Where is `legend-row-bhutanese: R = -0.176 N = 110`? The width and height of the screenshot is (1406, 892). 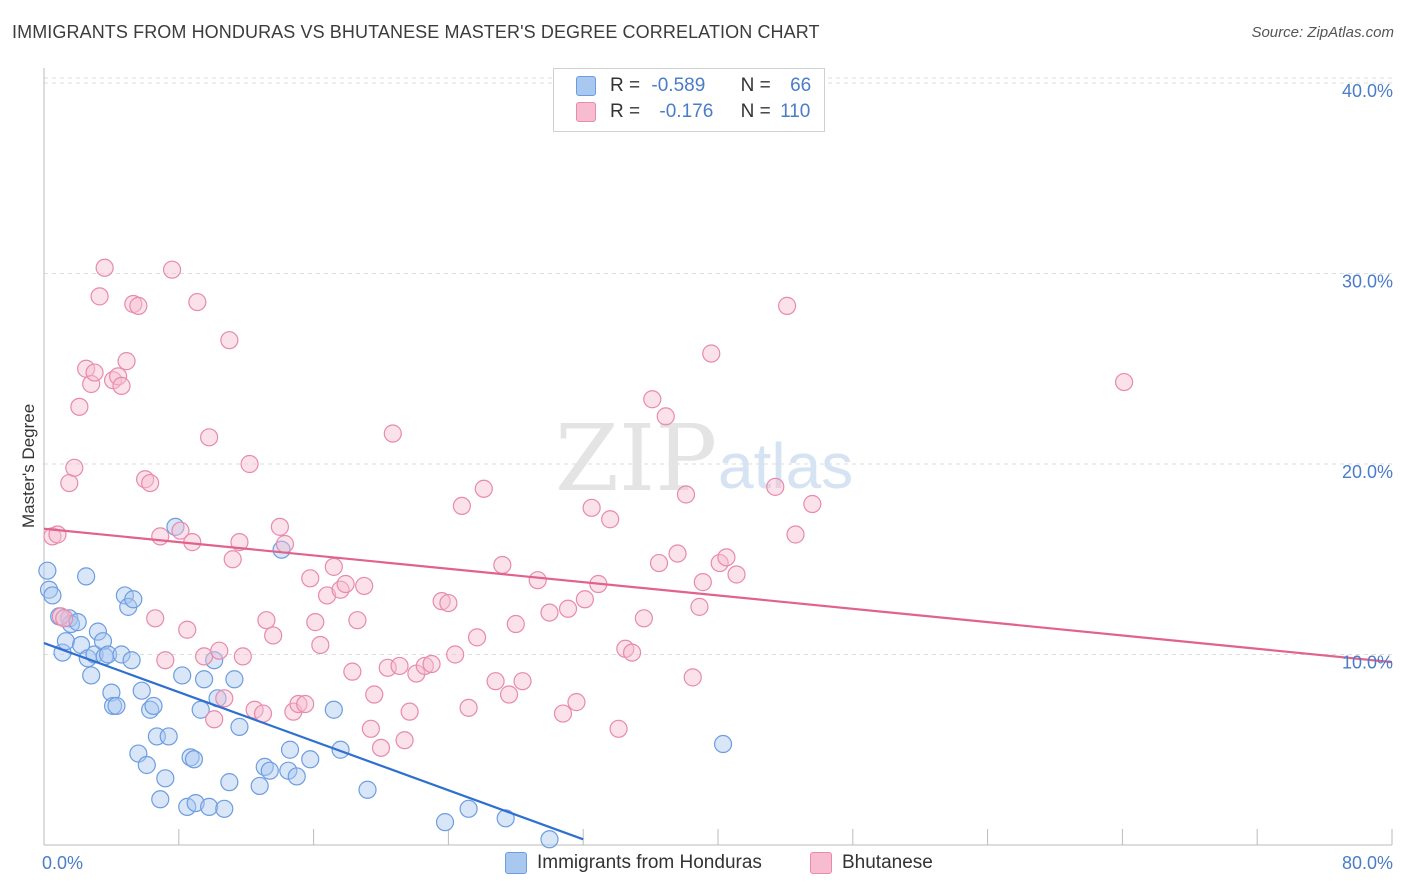
legend-row-bhutanese: R = -0.176 N = 110 is located at coordinates (693, 114).